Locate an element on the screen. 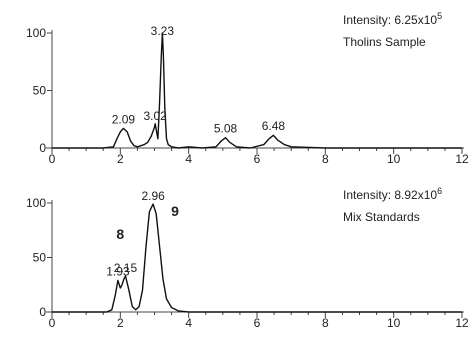 The height and width of the screenshot is (343, 474). intensity-label: Intensity: 8.92x106 is located at coordinates (392, 194).